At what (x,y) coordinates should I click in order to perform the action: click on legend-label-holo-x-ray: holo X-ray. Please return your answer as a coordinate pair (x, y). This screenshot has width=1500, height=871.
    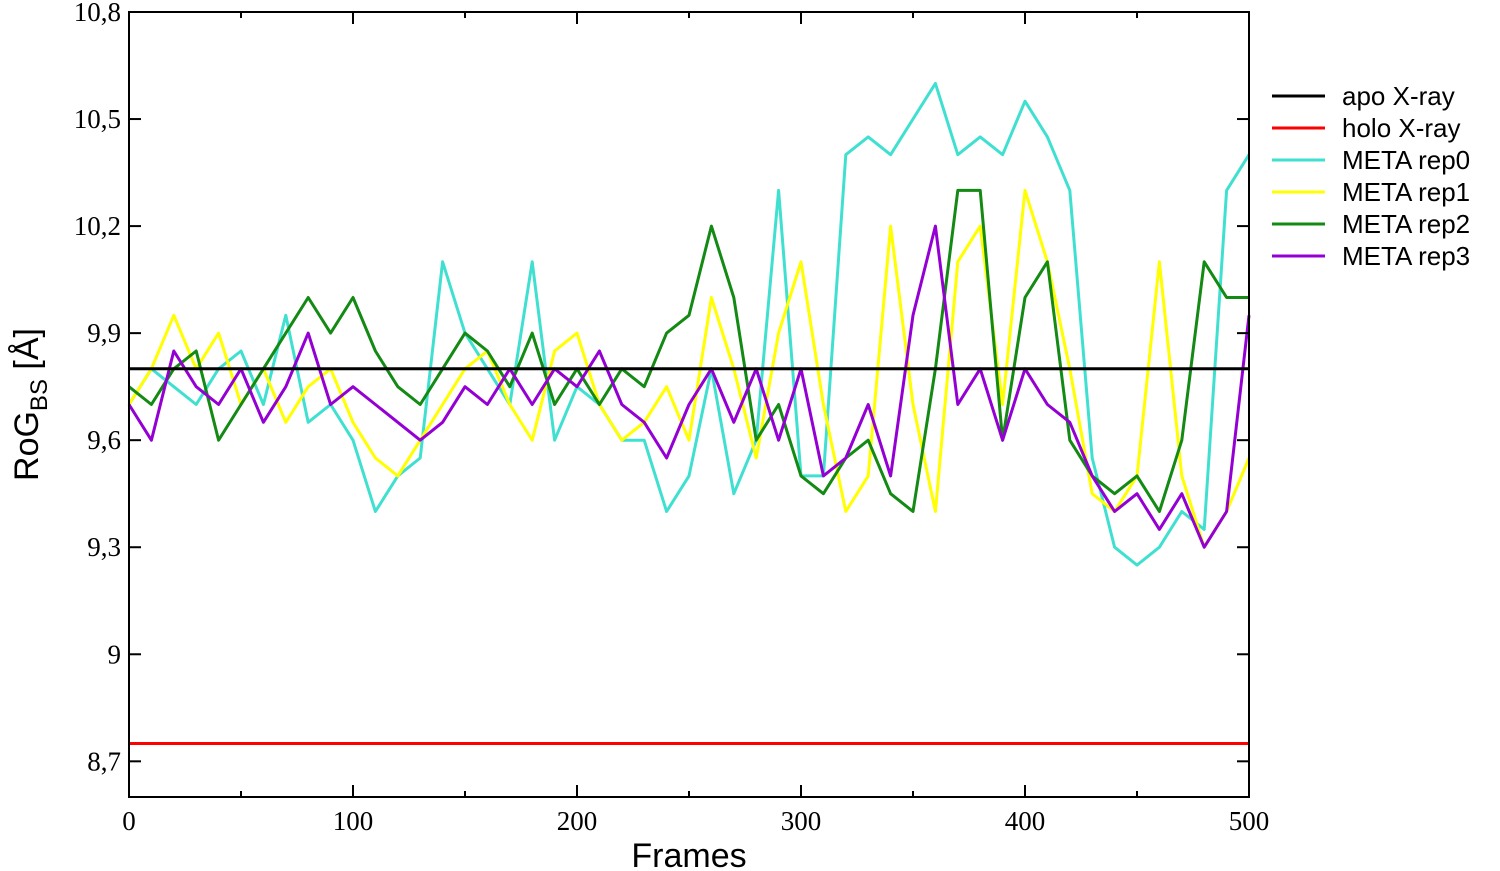
    Looking at the image, I should click on (1401, 128).